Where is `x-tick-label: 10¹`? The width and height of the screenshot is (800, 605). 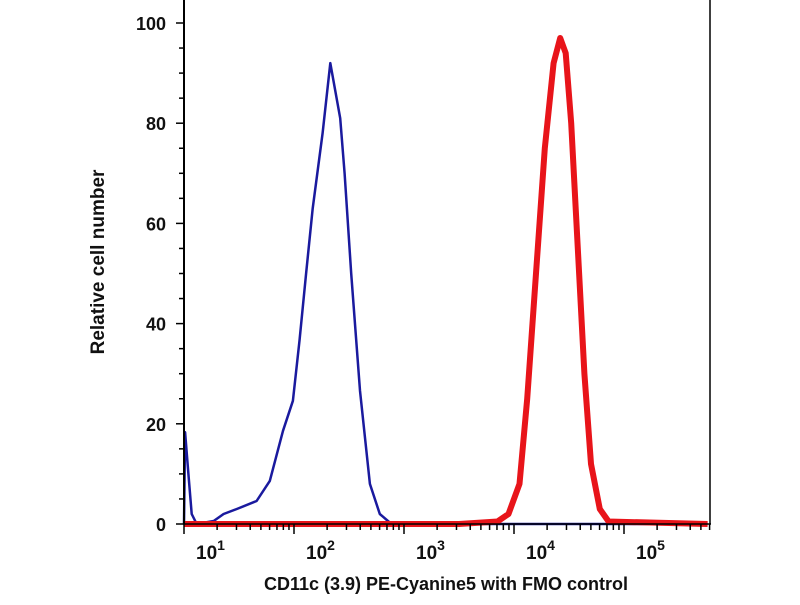
x-tick-label: 10¹ is located at coordinates (210, 550).